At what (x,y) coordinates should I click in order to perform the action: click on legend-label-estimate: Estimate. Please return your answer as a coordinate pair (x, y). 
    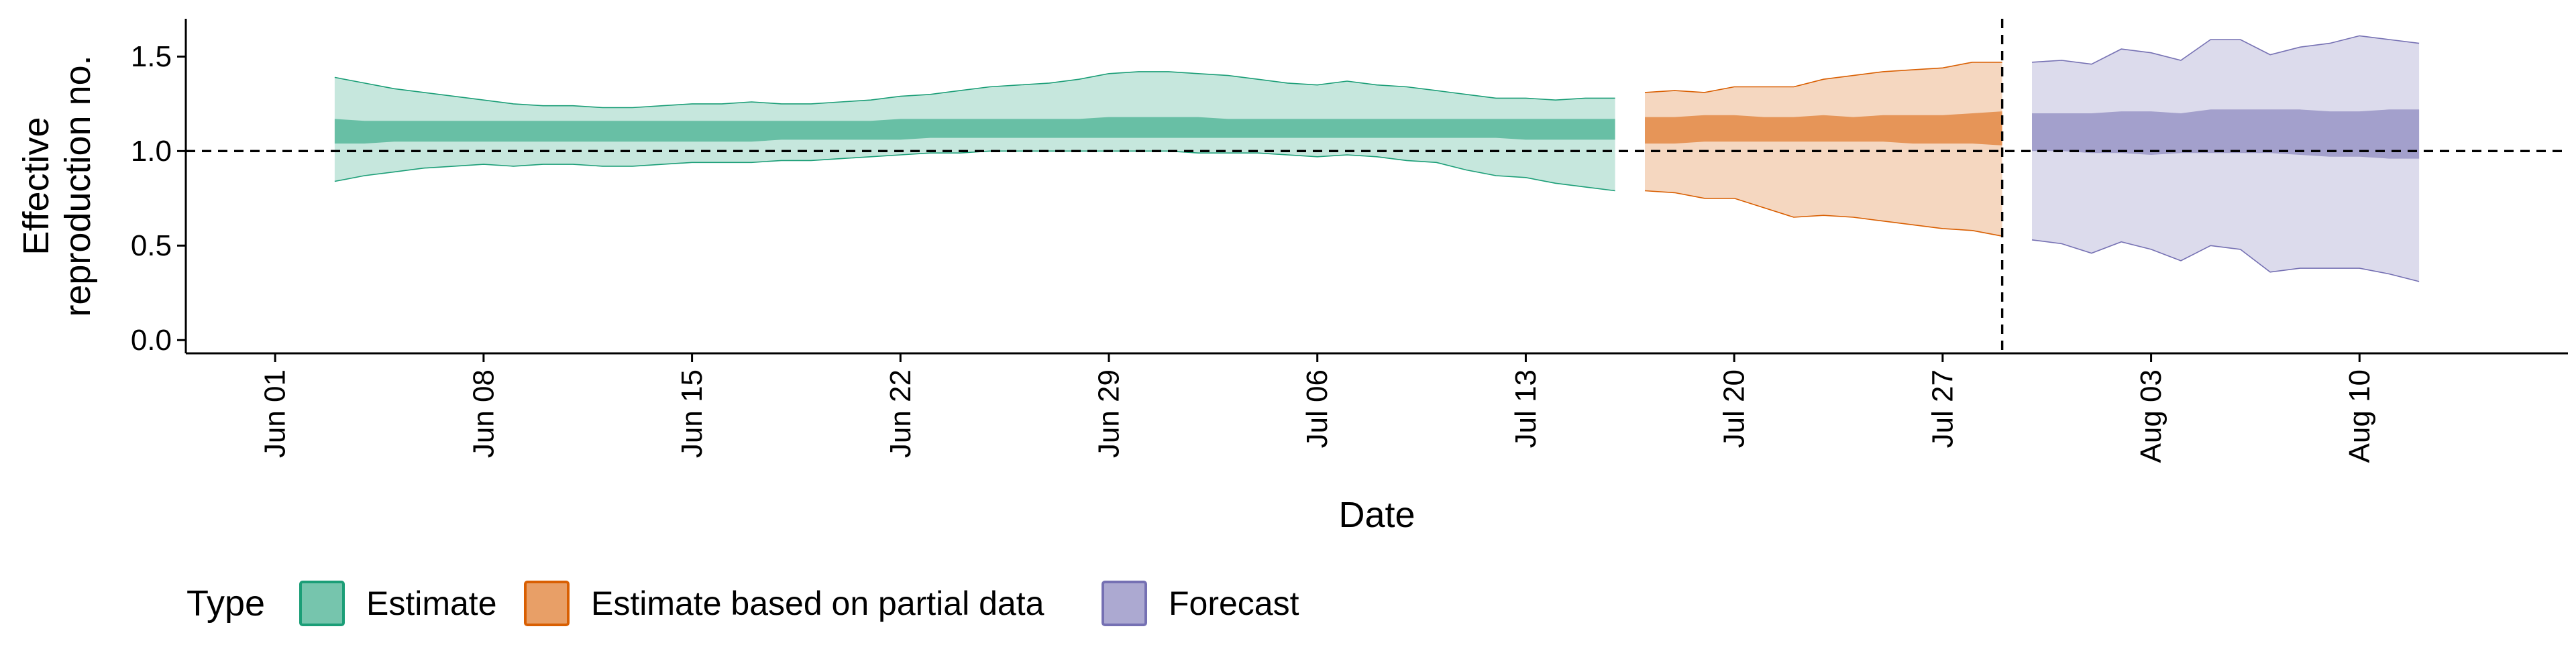
    Looking at the image, I should click on (431, 603).